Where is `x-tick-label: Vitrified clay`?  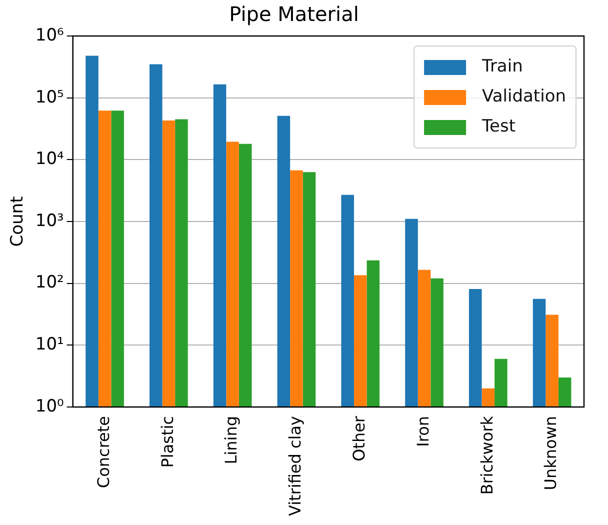 x-tick-label: Vitrified clay is located at coordinates (295, 466).